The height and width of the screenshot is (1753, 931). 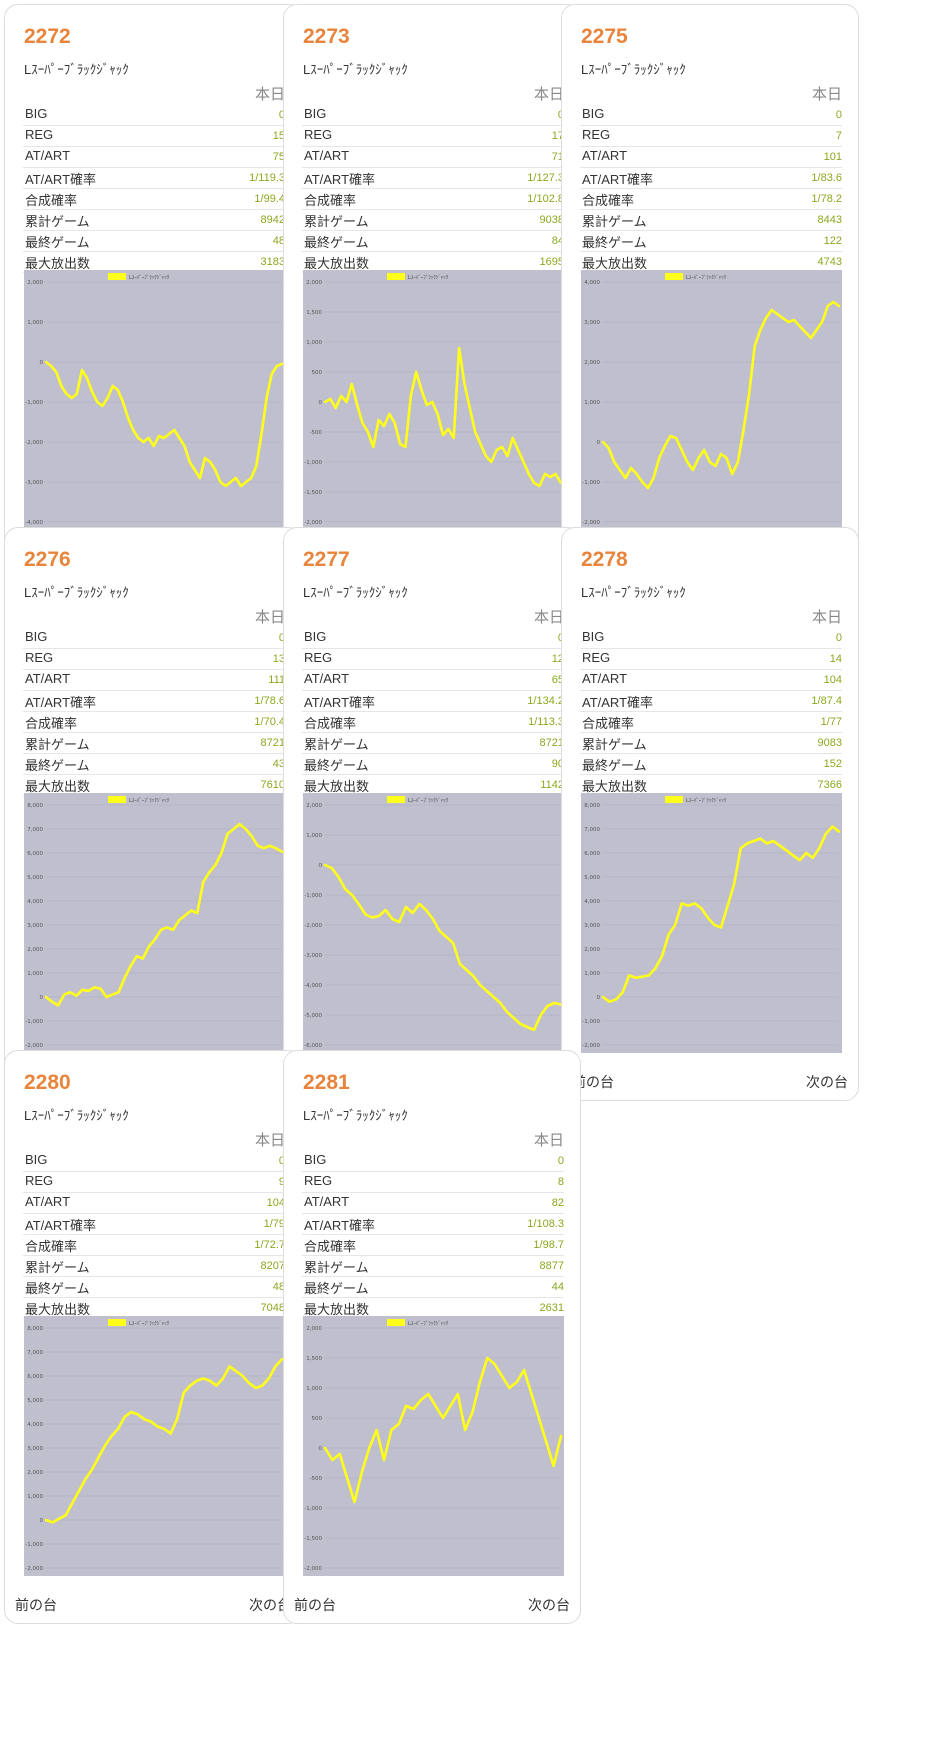 What do you see at coordinates (433, 764) in the screenshot?
I see `stat-row: 最終ゲーム 90` at bounding box center [433, 764].